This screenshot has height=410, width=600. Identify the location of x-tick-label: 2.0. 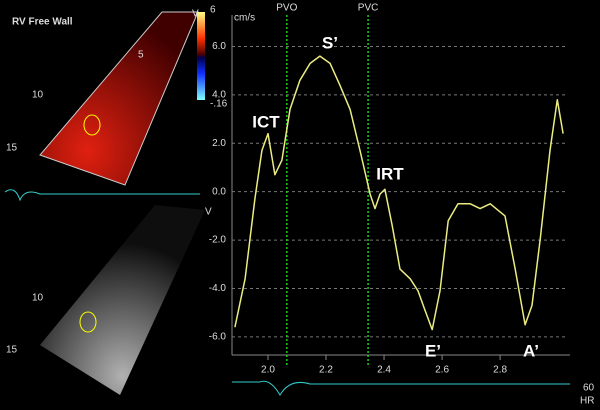
(268, 370).